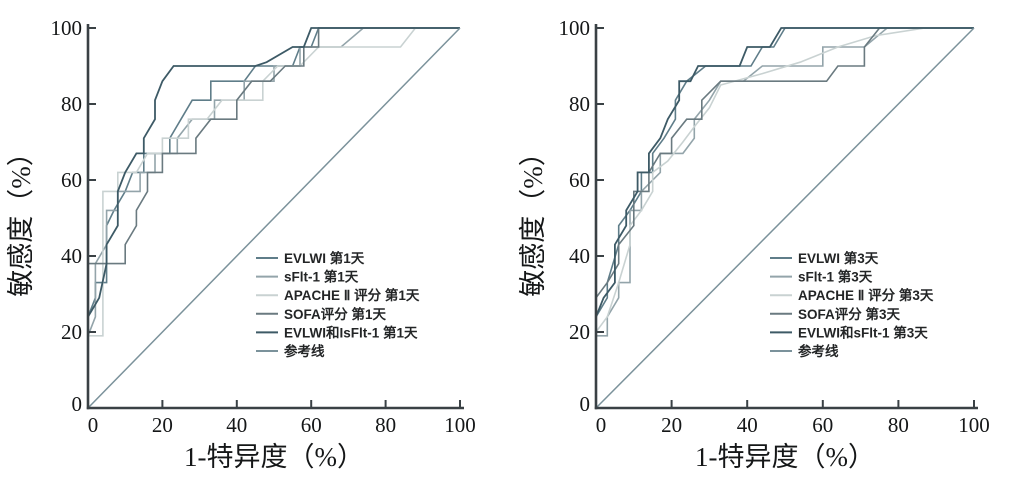  Describe the element at coordinates (866, 295) in the screenshot. I see `legend-label: APACHE Ⅱ 评分 第3天` at that location.